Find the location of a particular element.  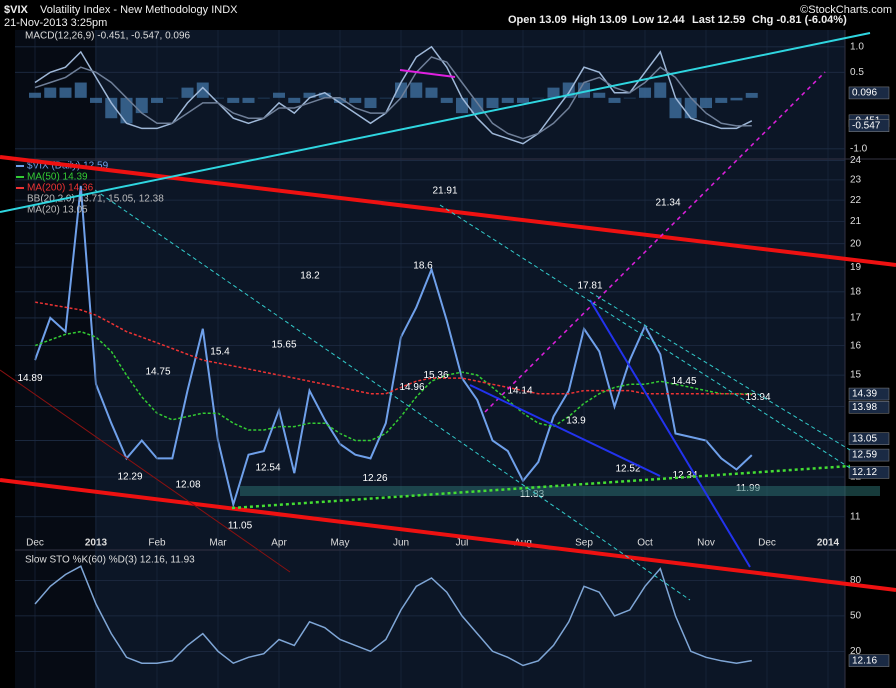

annotation: 14.45 is located at coordinates (683, 381).